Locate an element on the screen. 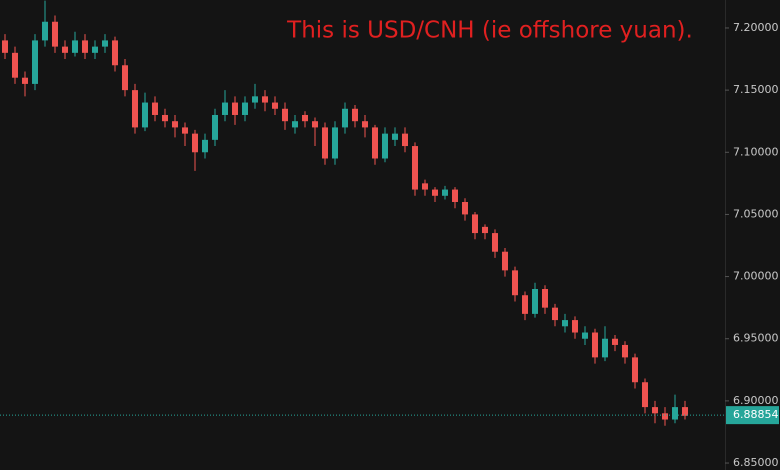  y-tick-label: 6.85000 is located at coordinates (756, 462).